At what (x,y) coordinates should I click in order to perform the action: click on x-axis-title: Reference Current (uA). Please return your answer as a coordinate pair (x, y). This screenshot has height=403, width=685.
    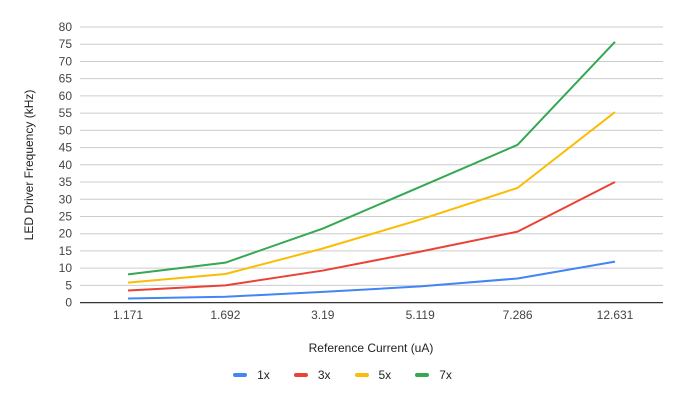
    Looking at the image, I should click on (371, 348).